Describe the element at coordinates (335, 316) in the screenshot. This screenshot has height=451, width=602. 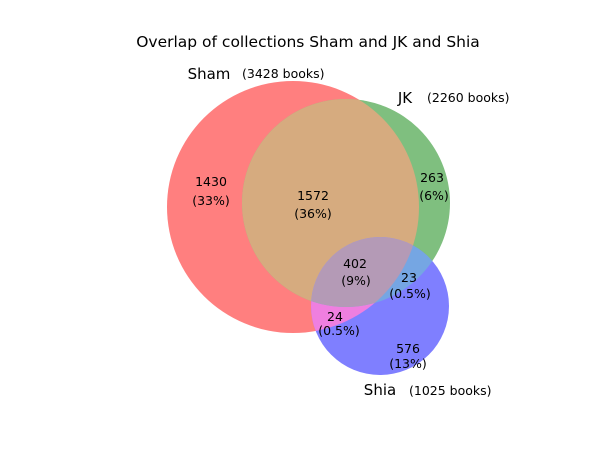
I see `region-sham-shia-count: 24` at that location.